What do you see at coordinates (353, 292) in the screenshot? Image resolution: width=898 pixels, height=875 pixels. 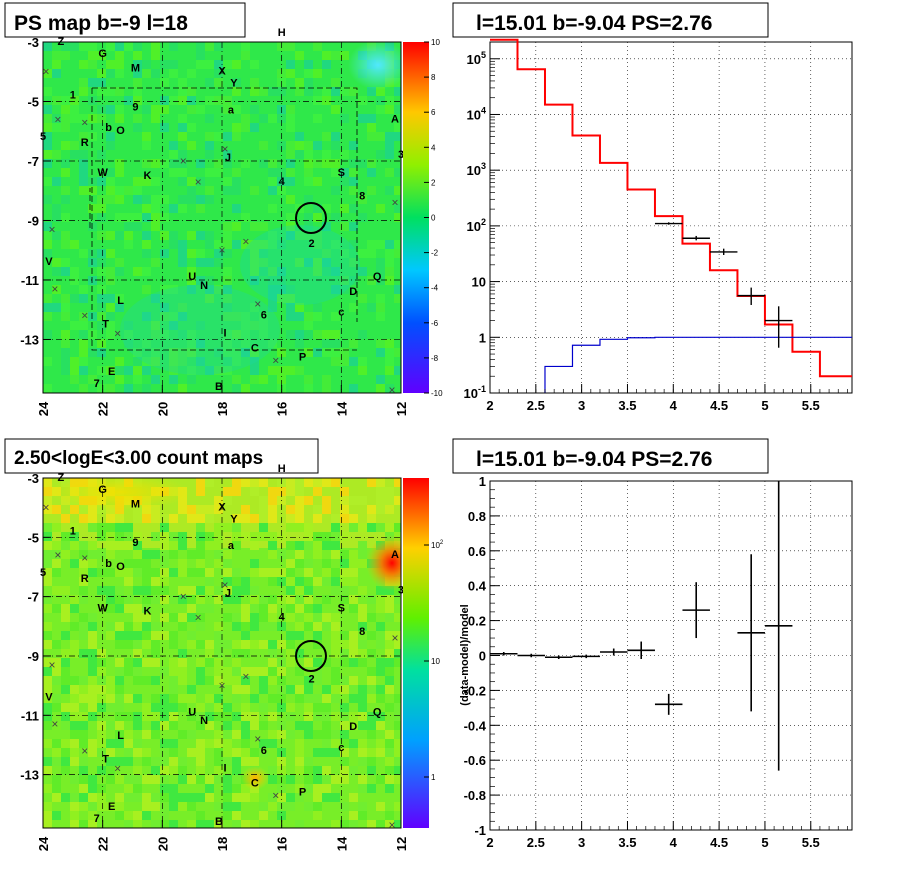 I see `ps-map-source-label: D` at bounding box center [353, 292].